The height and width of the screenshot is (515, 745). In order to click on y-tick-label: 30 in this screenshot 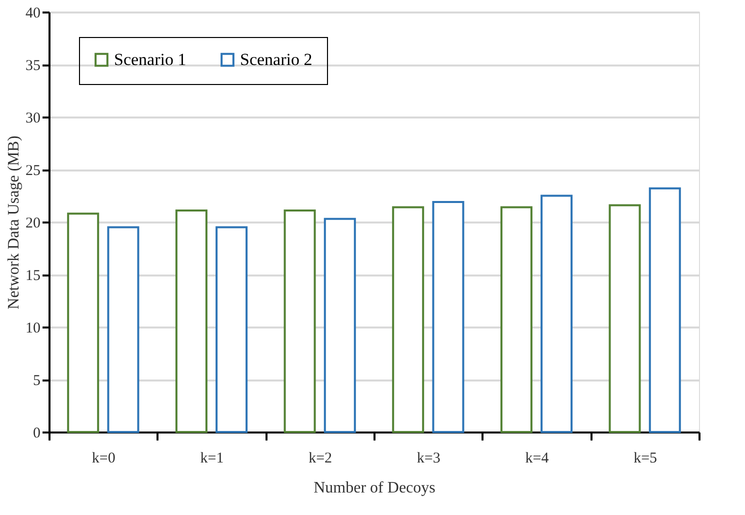, I will do `click(33, 118)`.